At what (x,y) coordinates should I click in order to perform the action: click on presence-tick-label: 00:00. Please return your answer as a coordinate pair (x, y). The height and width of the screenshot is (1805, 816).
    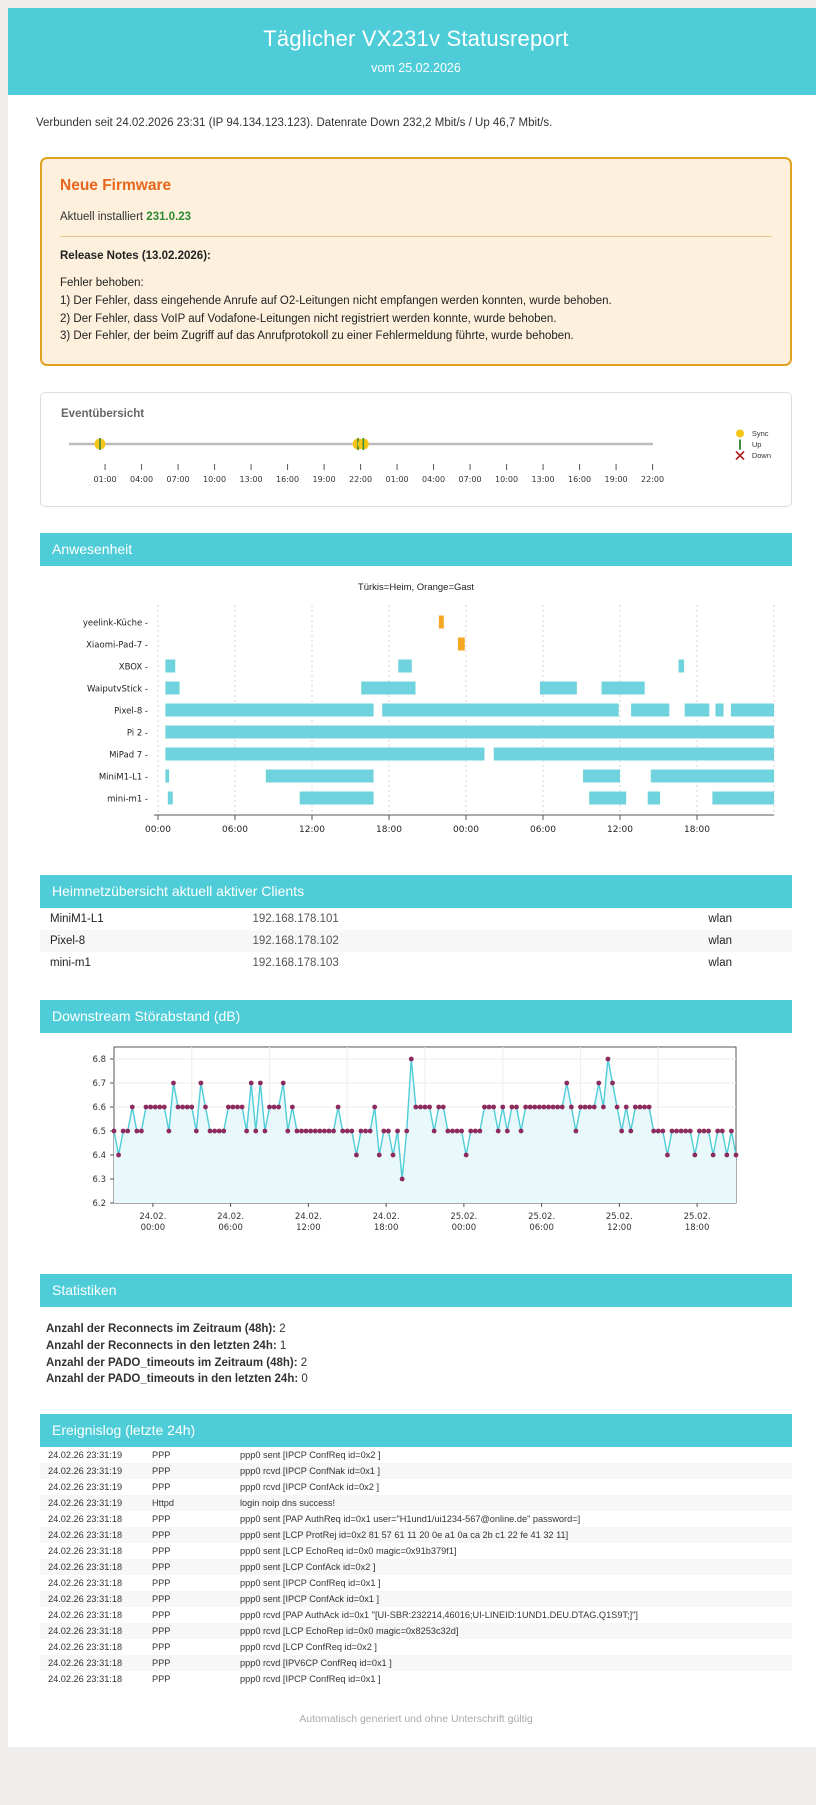
    Looking at the image, I should click on (158, 830).